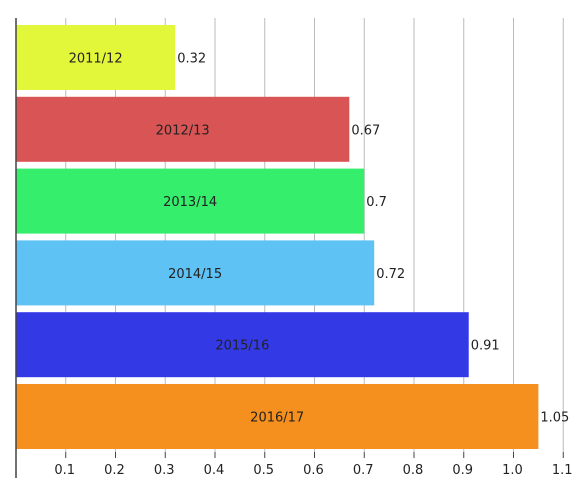 This screenshot has width=582, height=502. What do you see at coordinates (365, 130) in the screenshot?
I see `bar-value-label: 0.67` at bounding box center [365, 130].